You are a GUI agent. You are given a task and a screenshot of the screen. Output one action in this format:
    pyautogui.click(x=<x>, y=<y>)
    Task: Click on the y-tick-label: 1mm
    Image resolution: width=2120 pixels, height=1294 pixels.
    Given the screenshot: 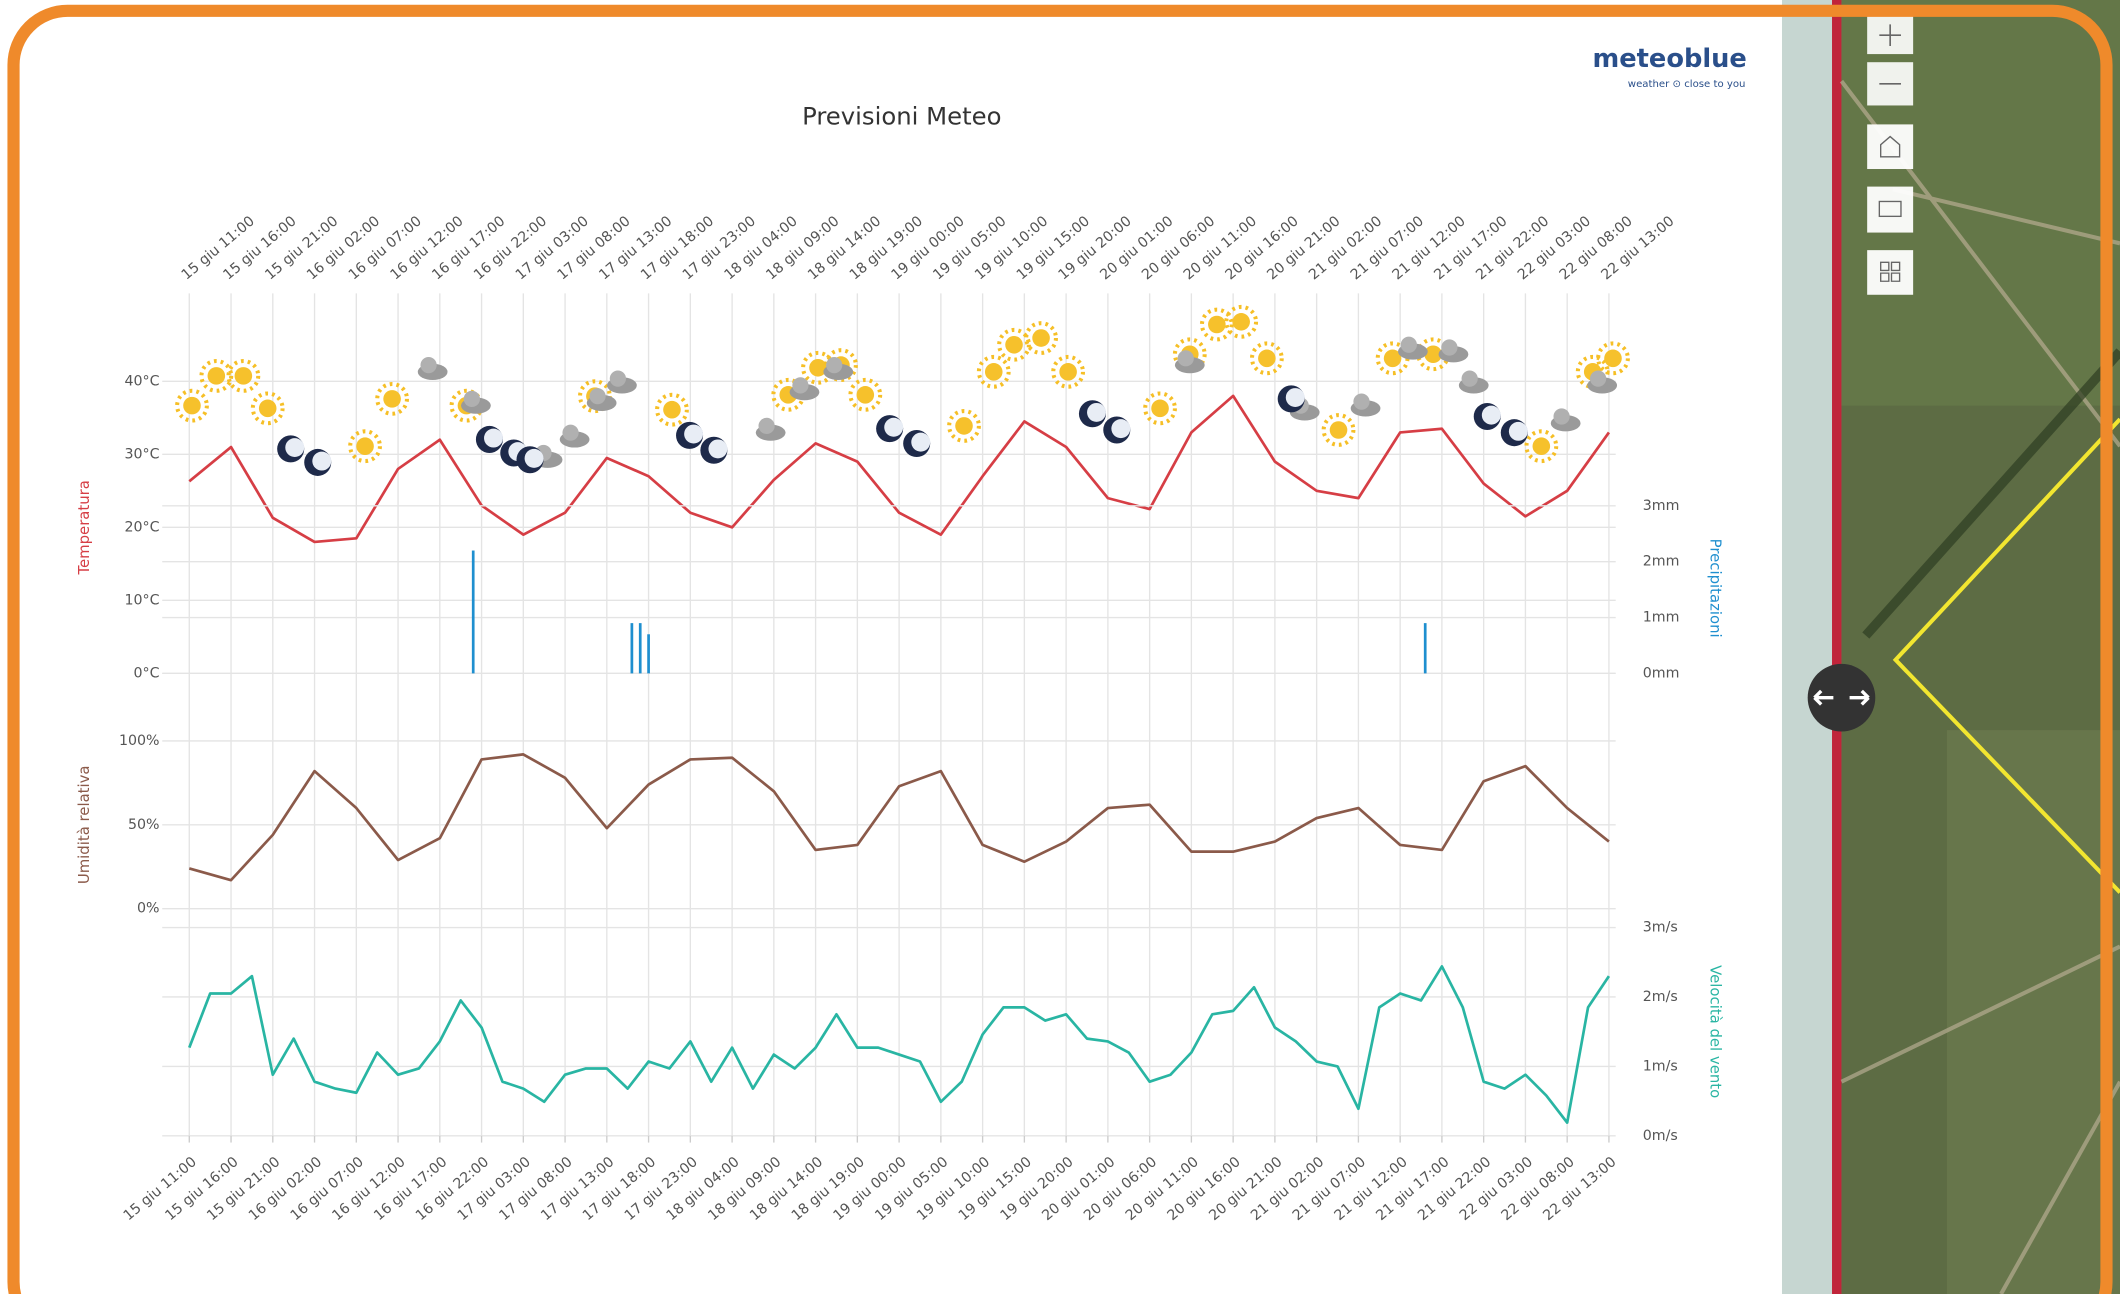 What is the action you would take?
    pyautogui.click(x=1661, y=618)
    